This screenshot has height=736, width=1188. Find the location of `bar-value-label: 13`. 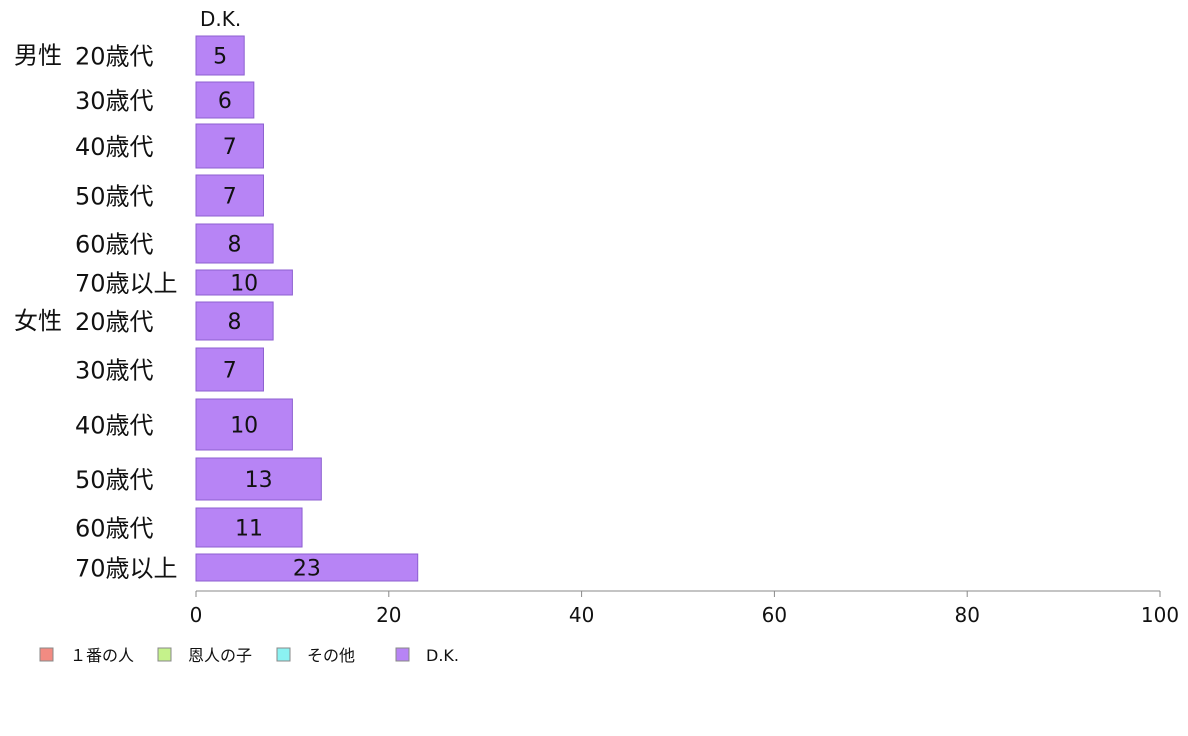

bar-value-label: 13 is located at coordinates (259, 480).